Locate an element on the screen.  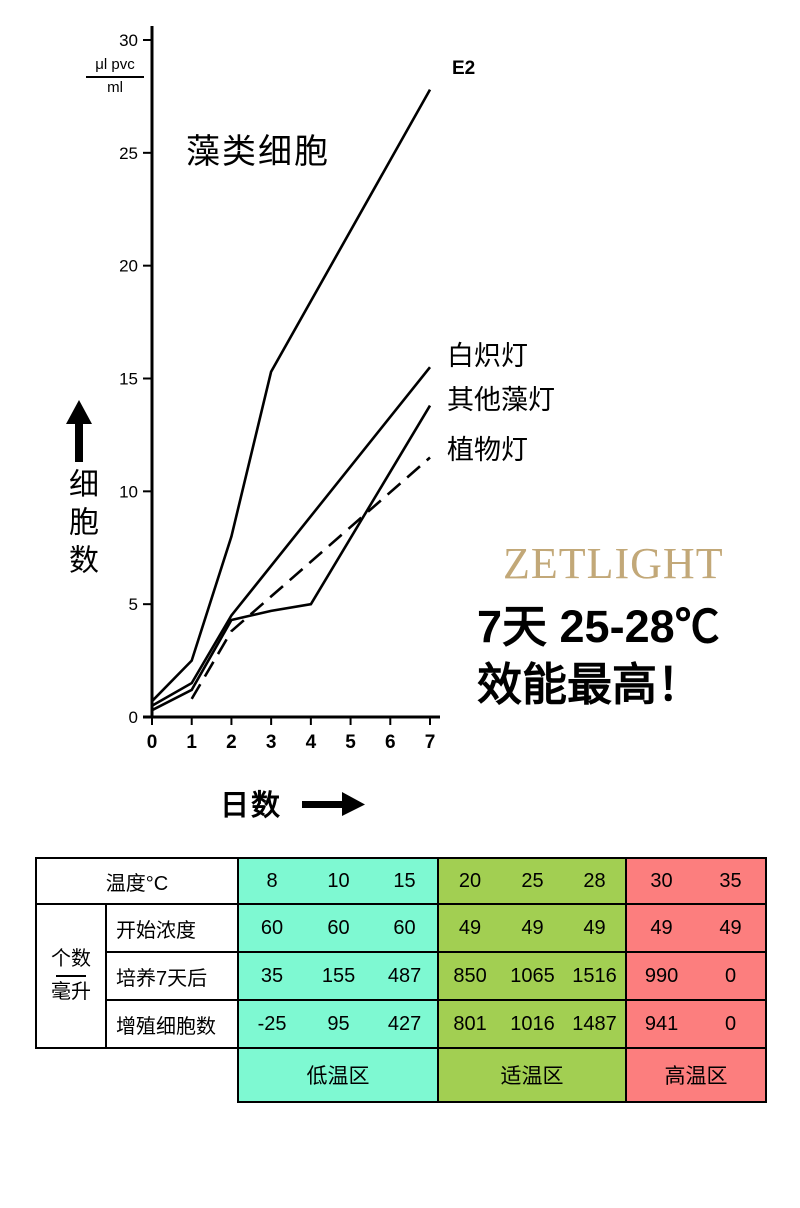
svg-text: 30 is located at coordinates (128, 40).